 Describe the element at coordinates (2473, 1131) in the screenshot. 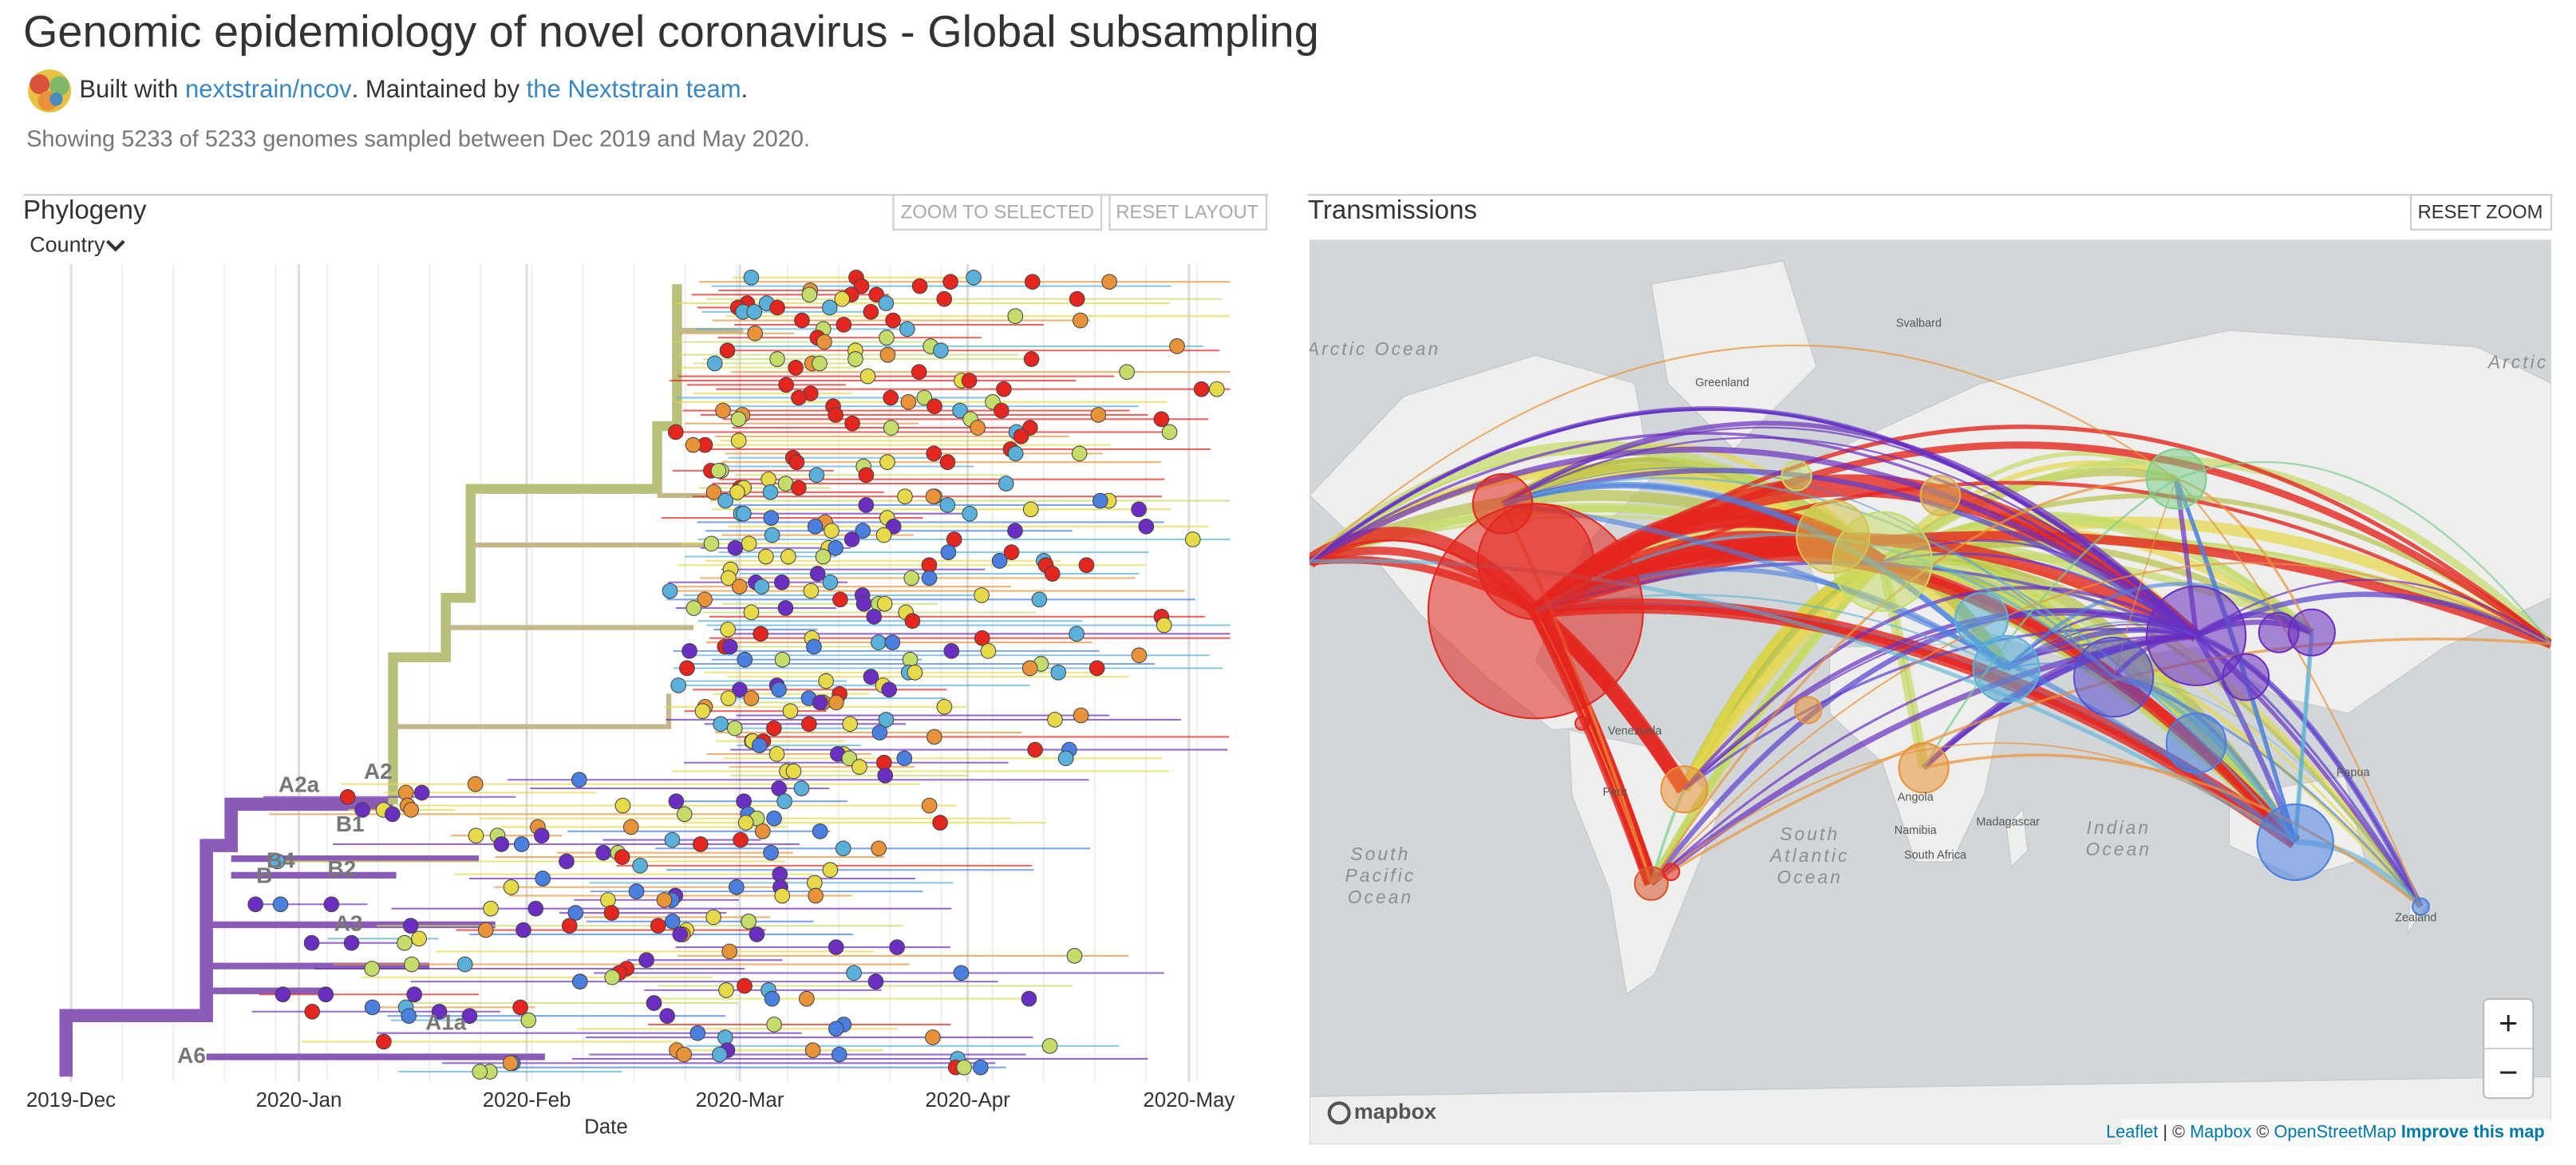

I see `link: Improve this map` at that location.